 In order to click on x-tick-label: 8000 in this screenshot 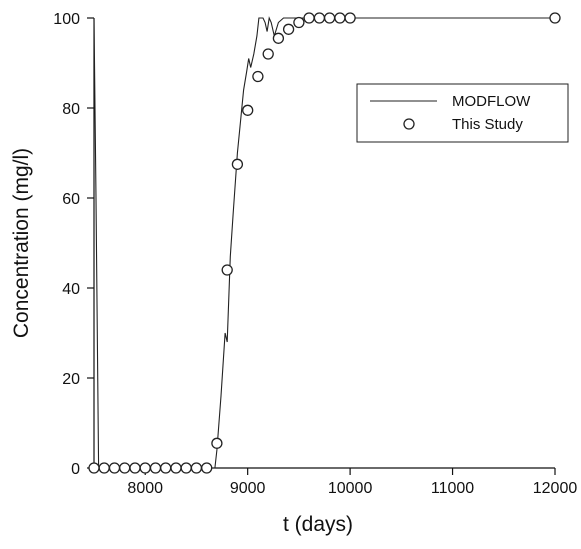, I will do `click(145, 488)`.